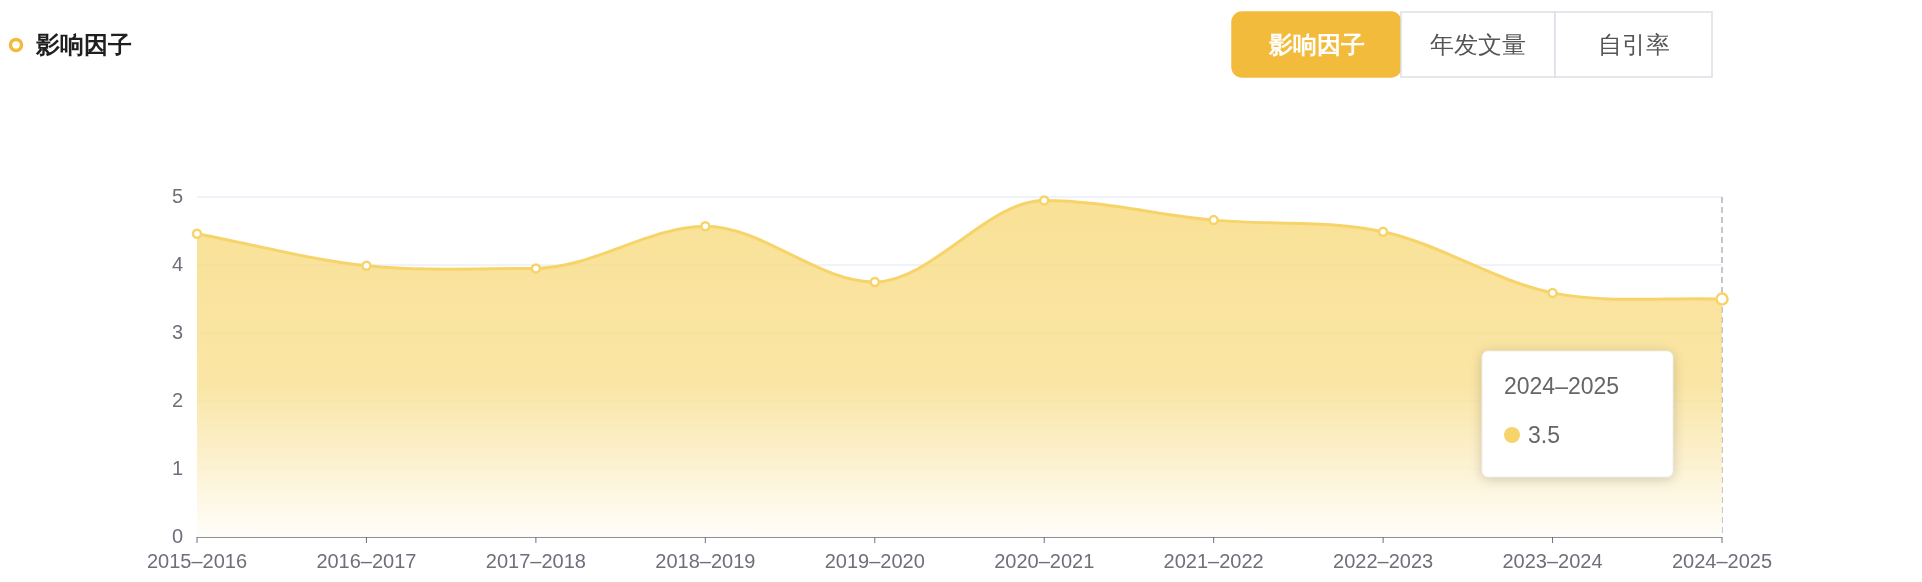 The image size is (1922, 582). Describe the element at coordinates (177, 264) in the screenshot. I see `y-tick-label: 4` at that location.